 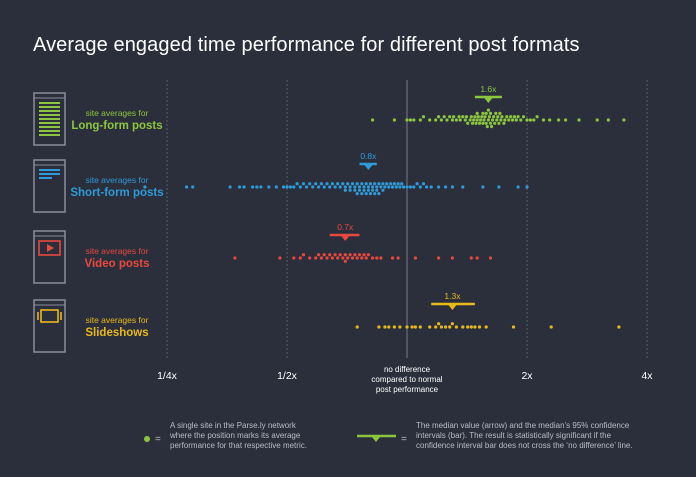 What do you see at coordinates (287, 376) in the screenshot?
I see `x-tick-label: 1/2x` at bounding box center [287, 376].